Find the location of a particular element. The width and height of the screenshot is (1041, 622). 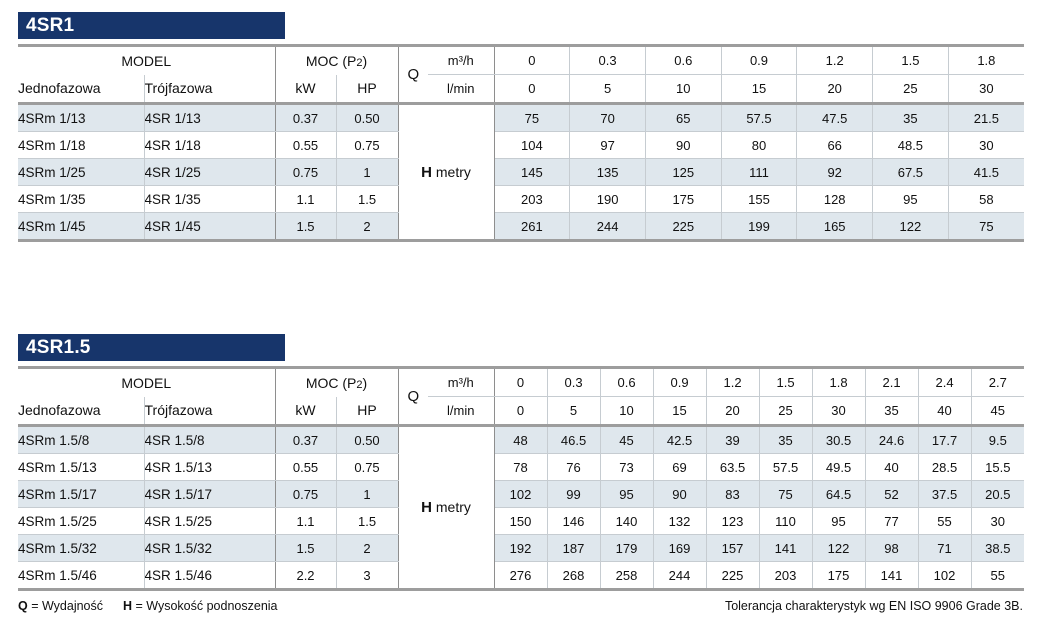

power-hp-value: 0.50 is located at coordinates (367, 117).